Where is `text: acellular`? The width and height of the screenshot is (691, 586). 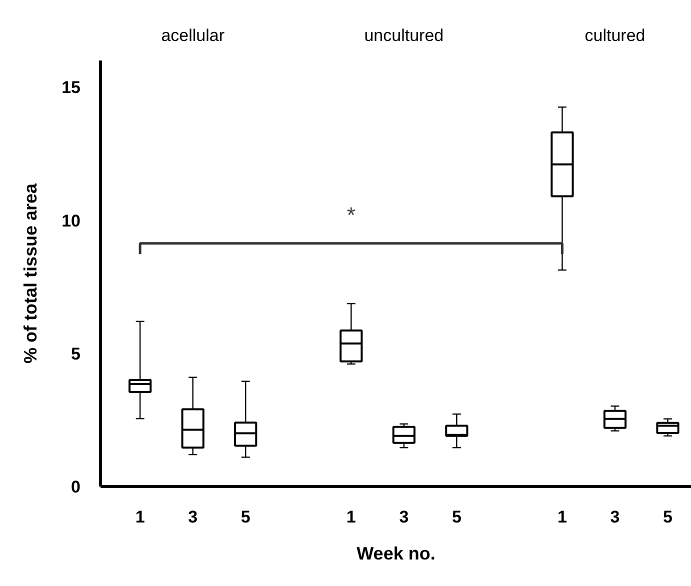 text: acellular is located at coordinates (193, 35).